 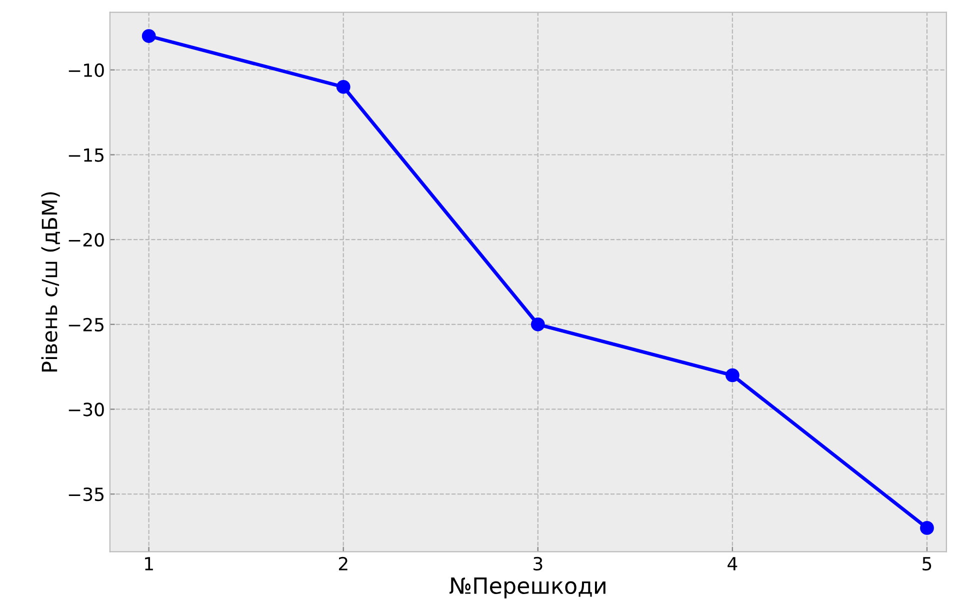 I want to click on y-tick-label: −25, so click(x=86, y=325).